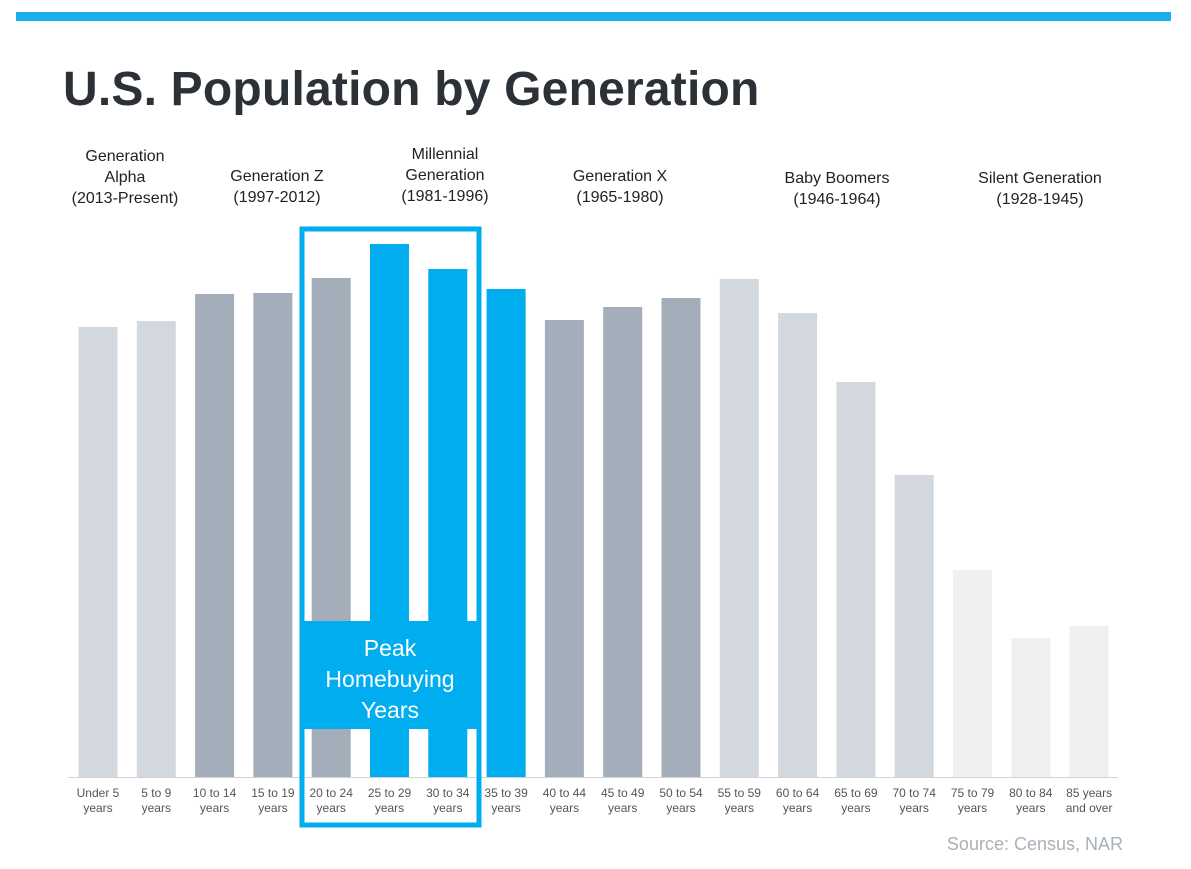 Image resolution: width=1191 pixels, height=869 pixels. I want to click on peak-homebuying-label-line: Years, so click(390, 710).